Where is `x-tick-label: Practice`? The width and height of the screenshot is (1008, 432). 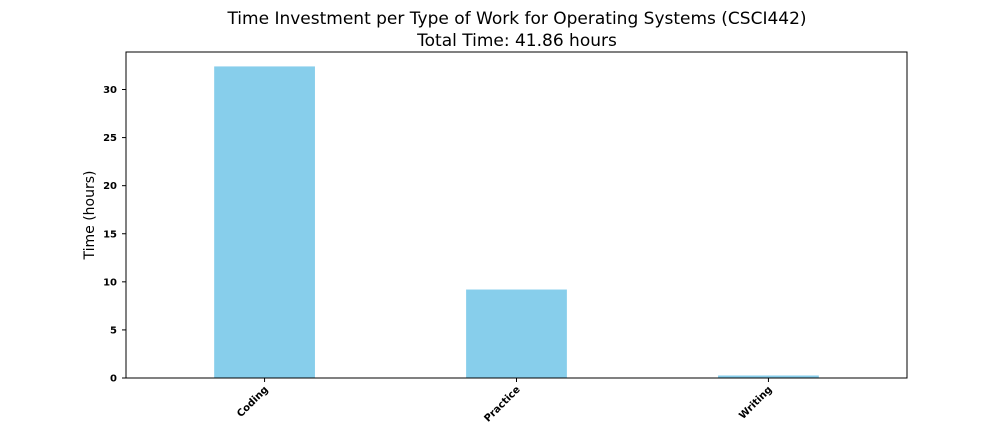
x-tick-label: Practice is located at coordinates (502, 404).